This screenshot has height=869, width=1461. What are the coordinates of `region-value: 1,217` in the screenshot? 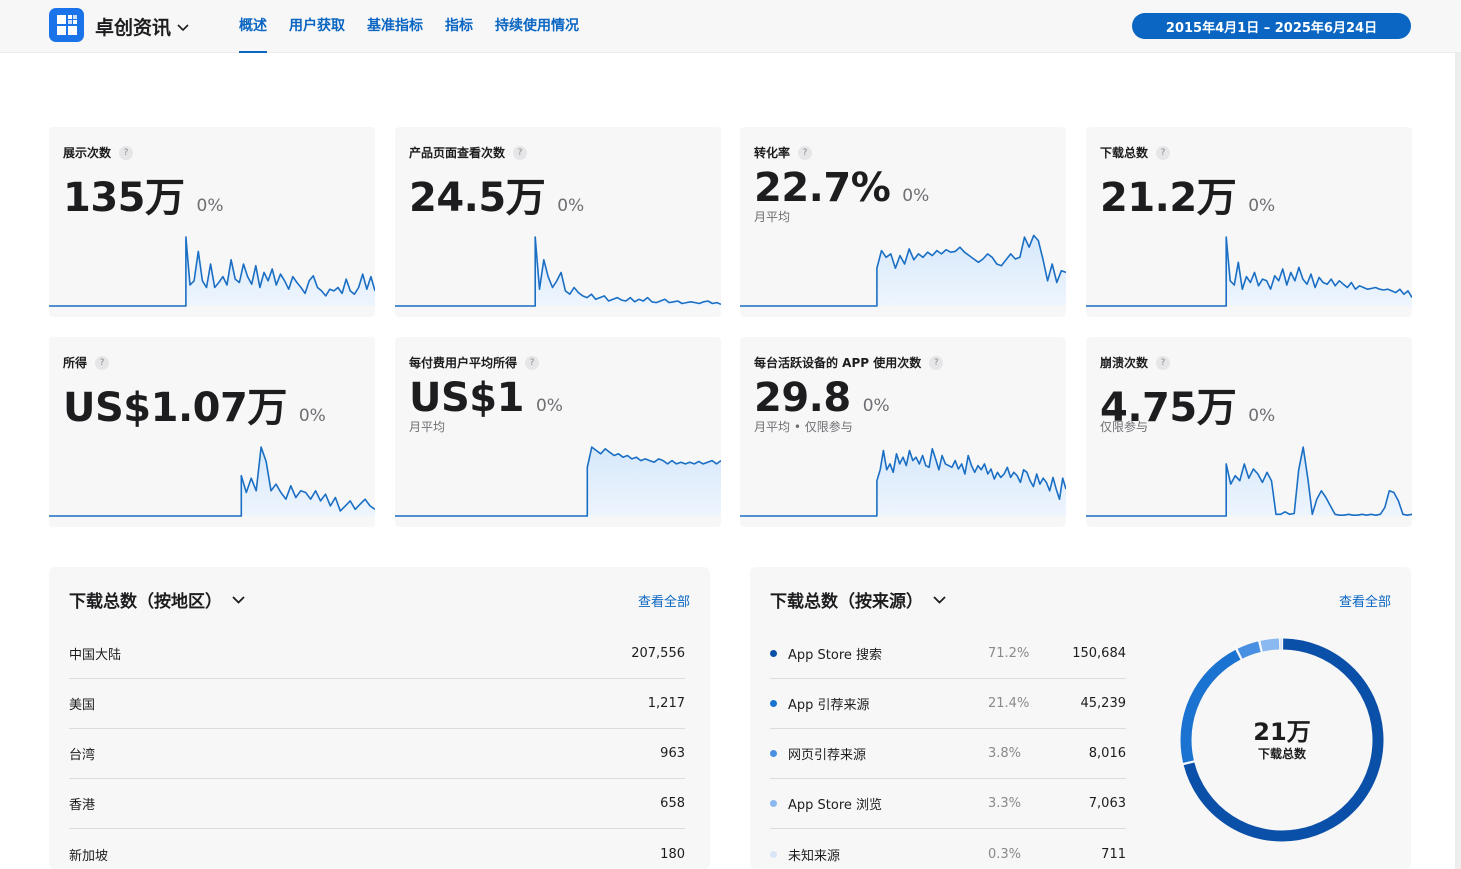 It's located at (666, 703).